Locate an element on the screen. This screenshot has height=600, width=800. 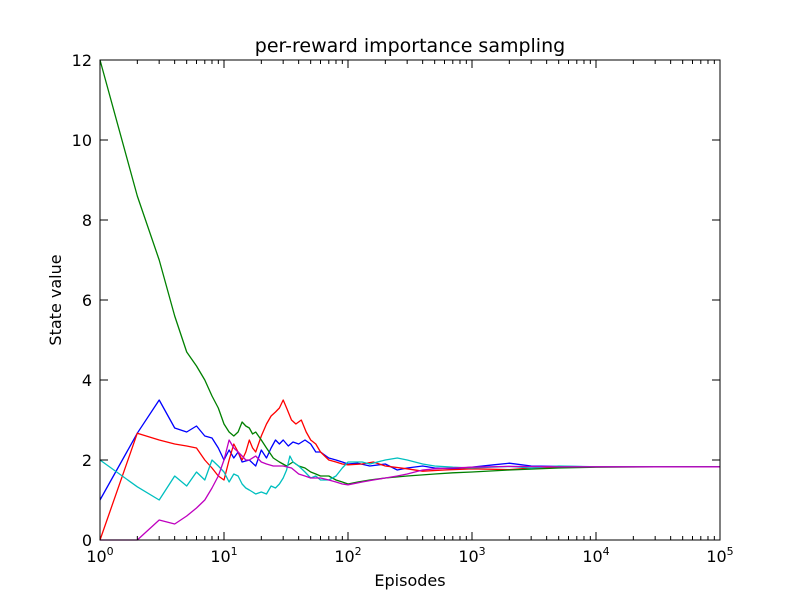
y-tick-label-6: 12 is located at coordinates (82, 60).